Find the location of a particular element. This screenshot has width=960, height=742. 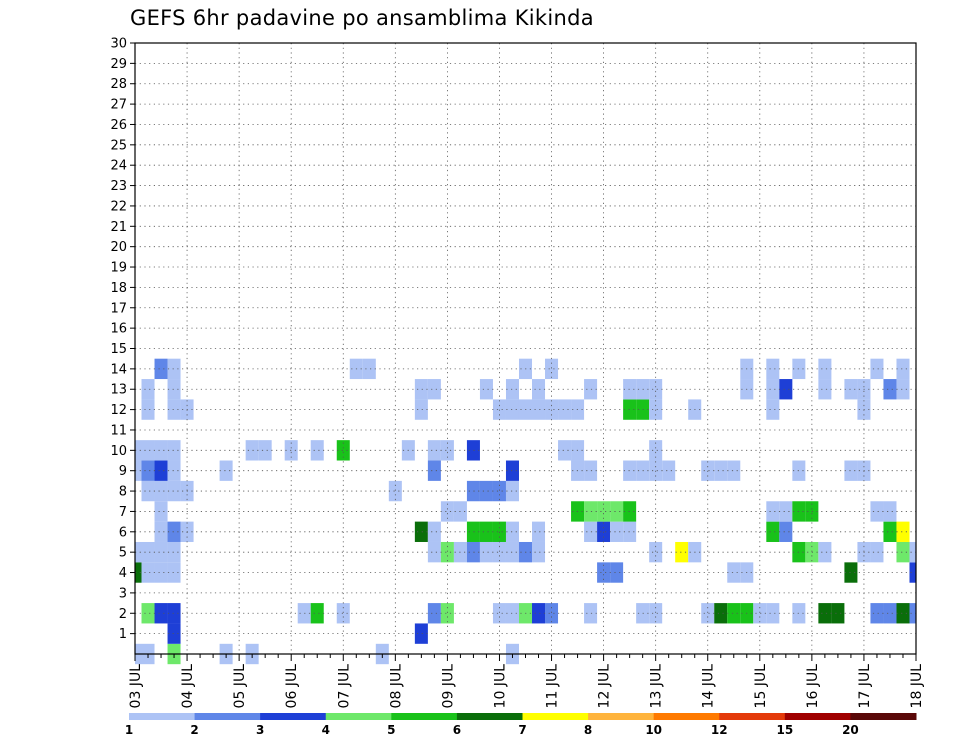

y-tick-label: 19 is located at coordinates (118, 268).